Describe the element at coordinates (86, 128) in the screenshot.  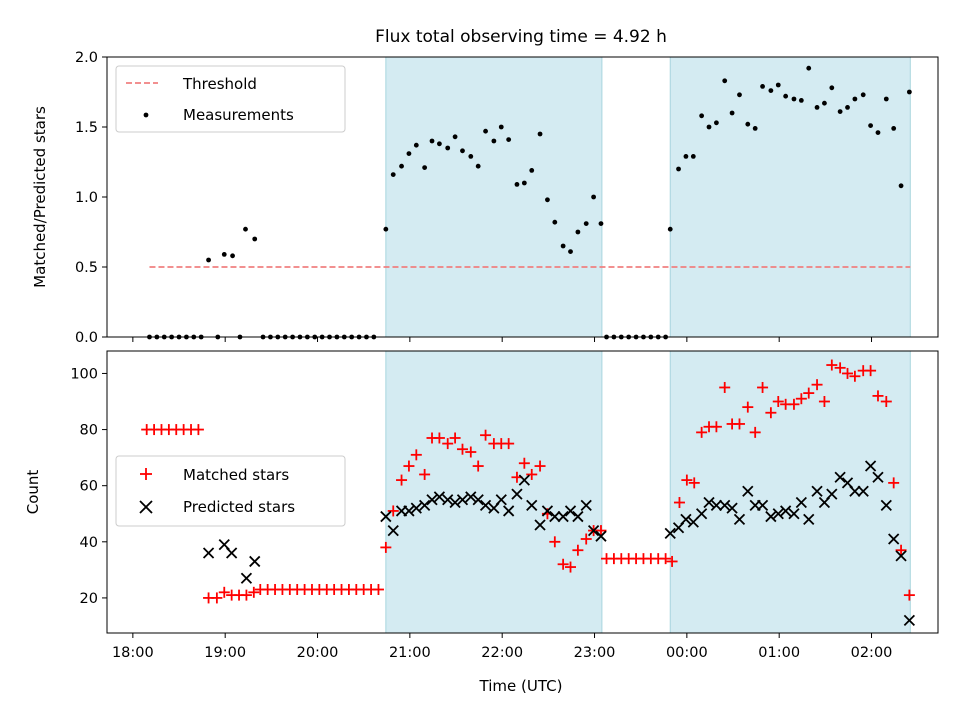
I see `y-tick-label: 1.5` at that location.